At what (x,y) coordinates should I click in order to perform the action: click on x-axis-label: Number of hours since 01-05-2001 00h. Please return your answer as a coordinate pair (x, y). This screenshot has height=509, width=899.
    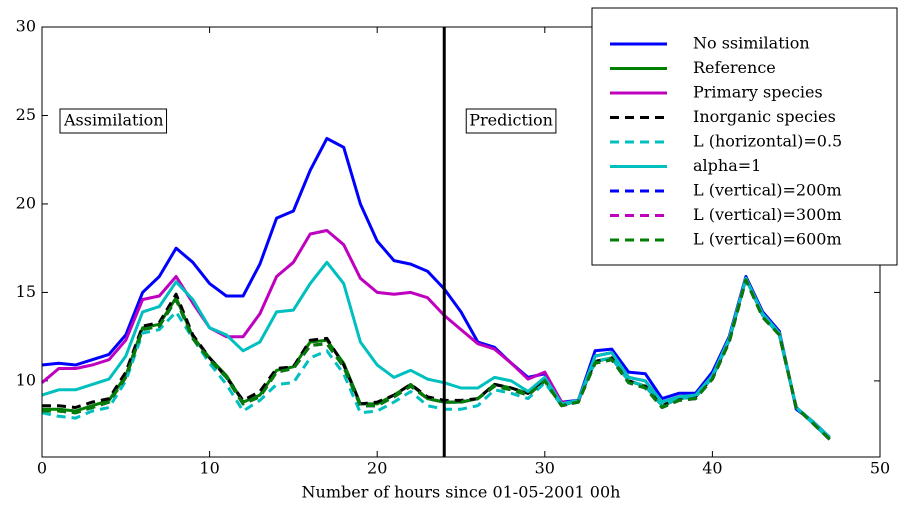
    Looking at the image, I should click on (461, 492).